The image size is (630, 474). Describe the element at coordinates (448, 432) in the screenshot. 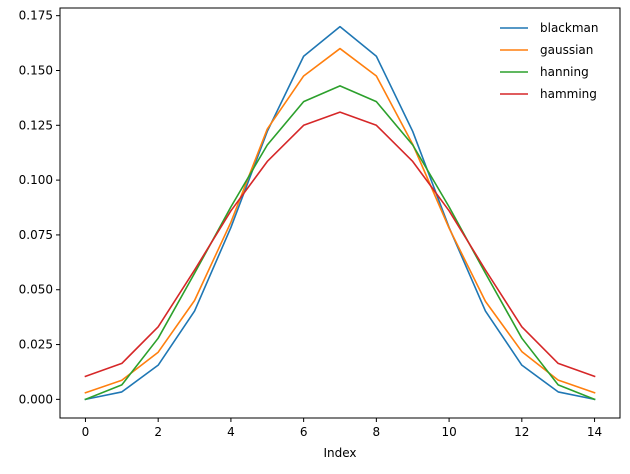

I see `x-tick-label: 10` at that location.